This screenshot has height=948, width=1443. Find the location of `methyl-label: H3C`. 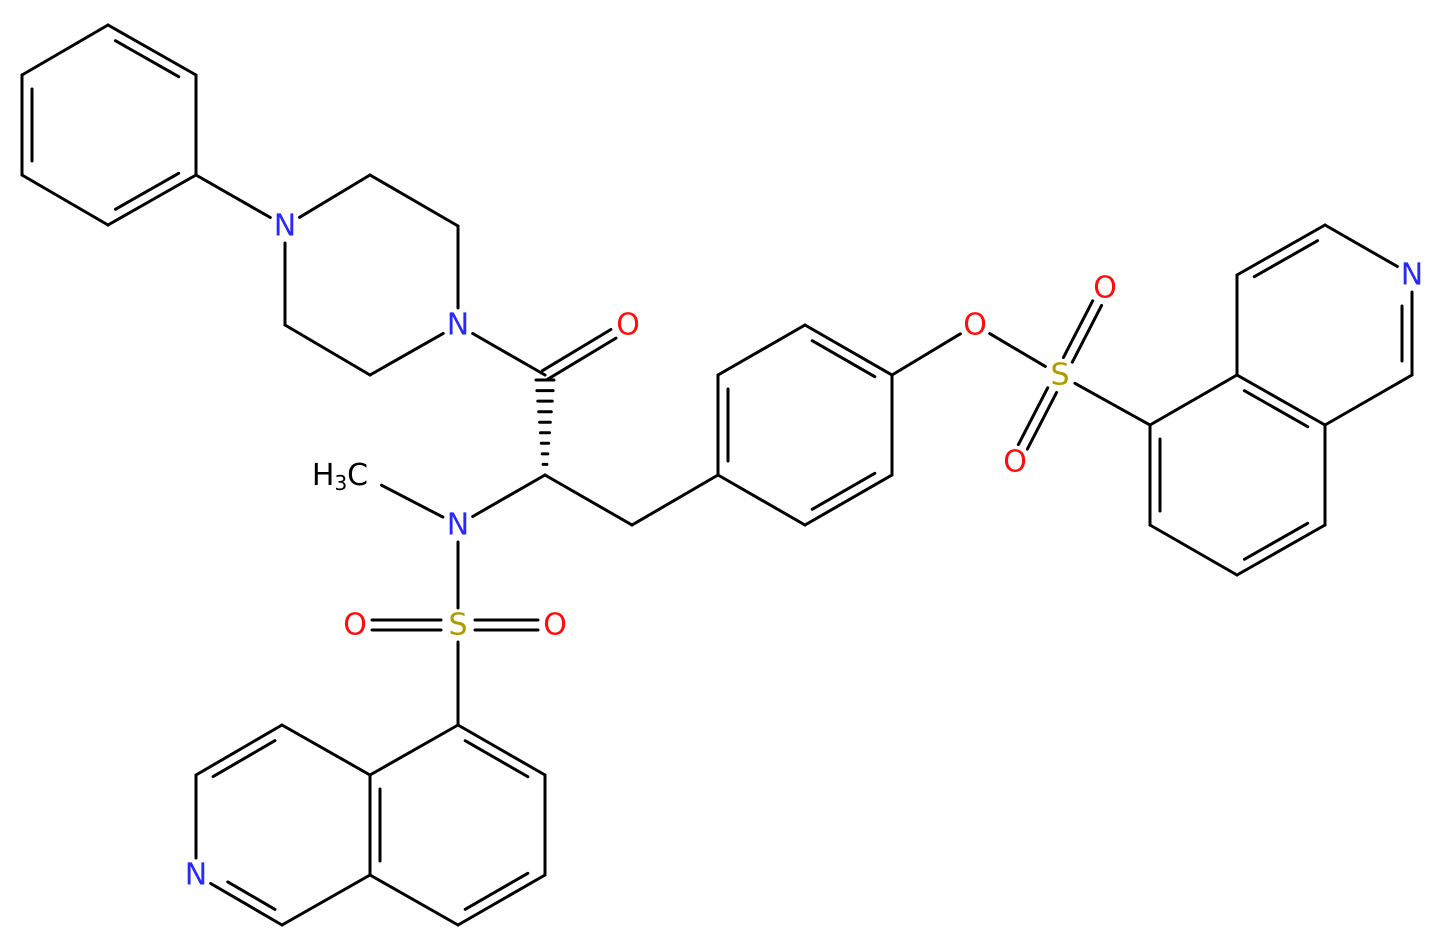

methyl-label: H3C is located at coordinates (340, 477).